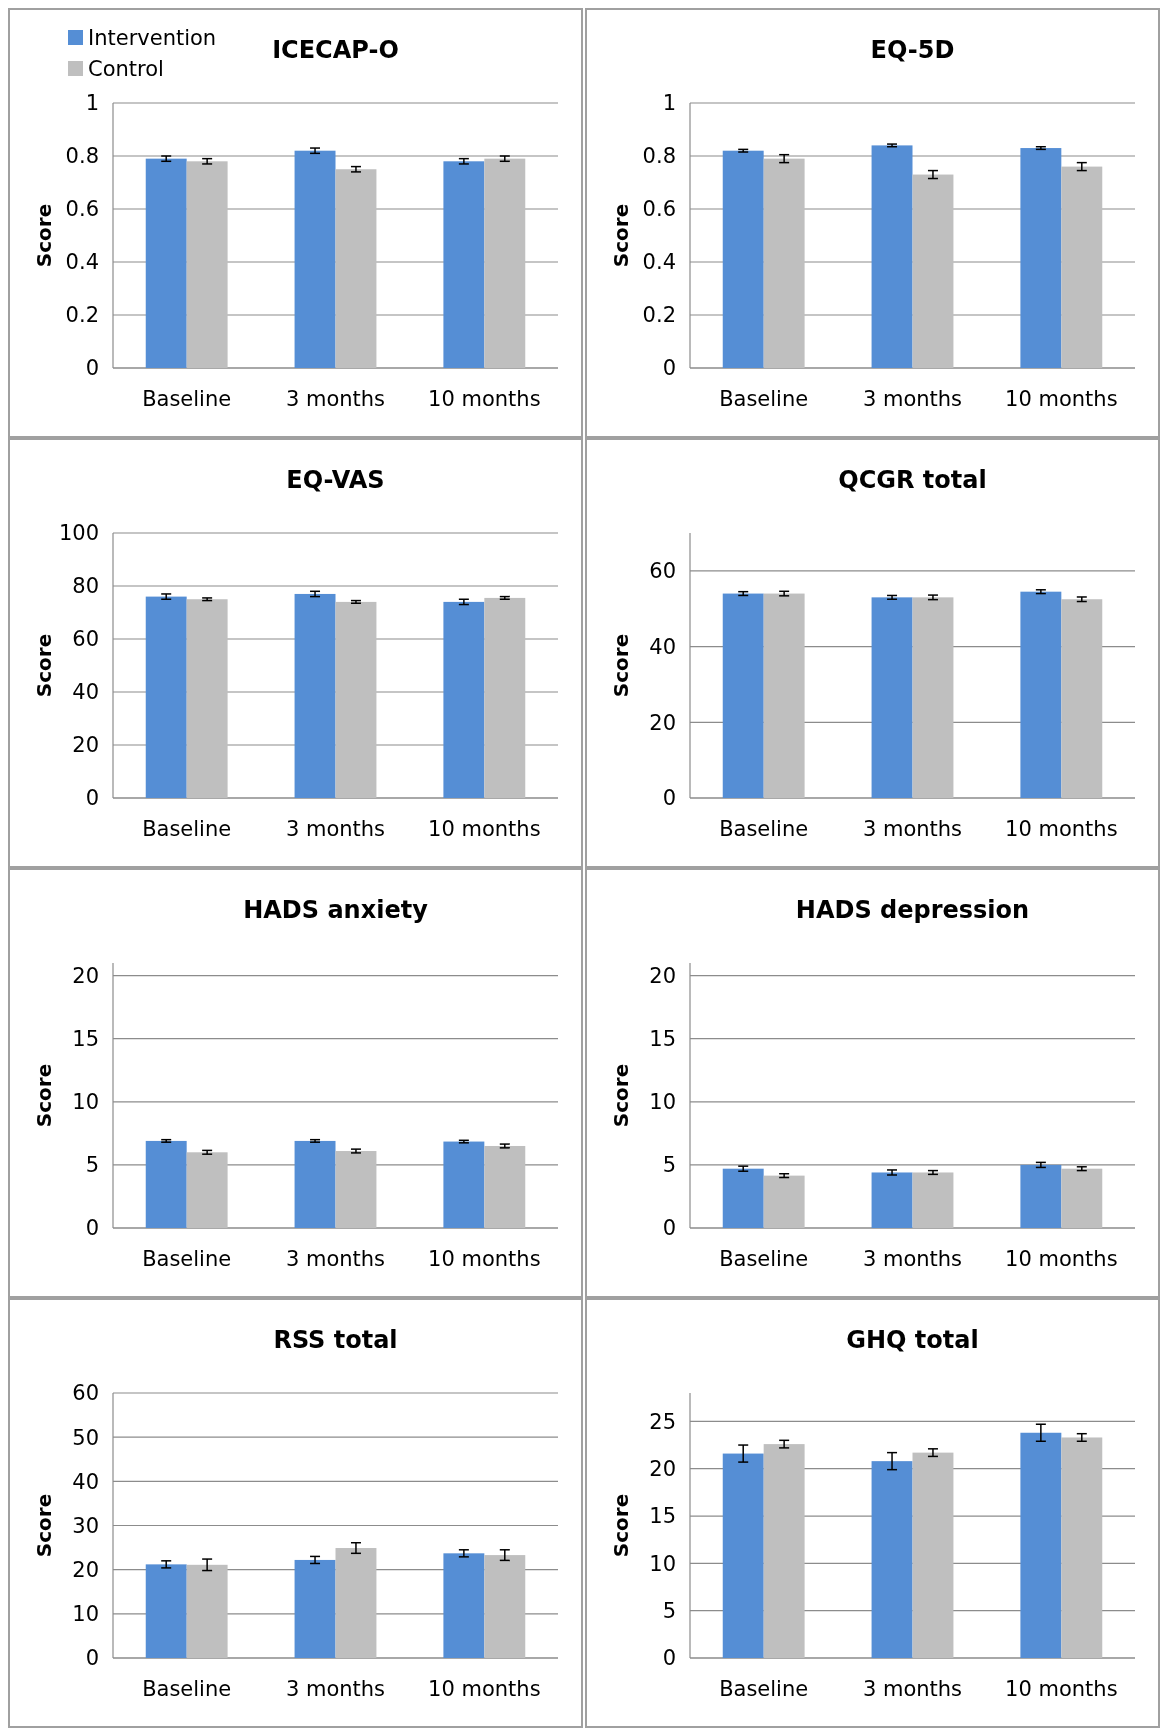 The height and width of the screenshot is (1735, 1171). Describe the element at coordinates (335, 1340) in the screenshot. I see `chart-title: RSS total` at that location.